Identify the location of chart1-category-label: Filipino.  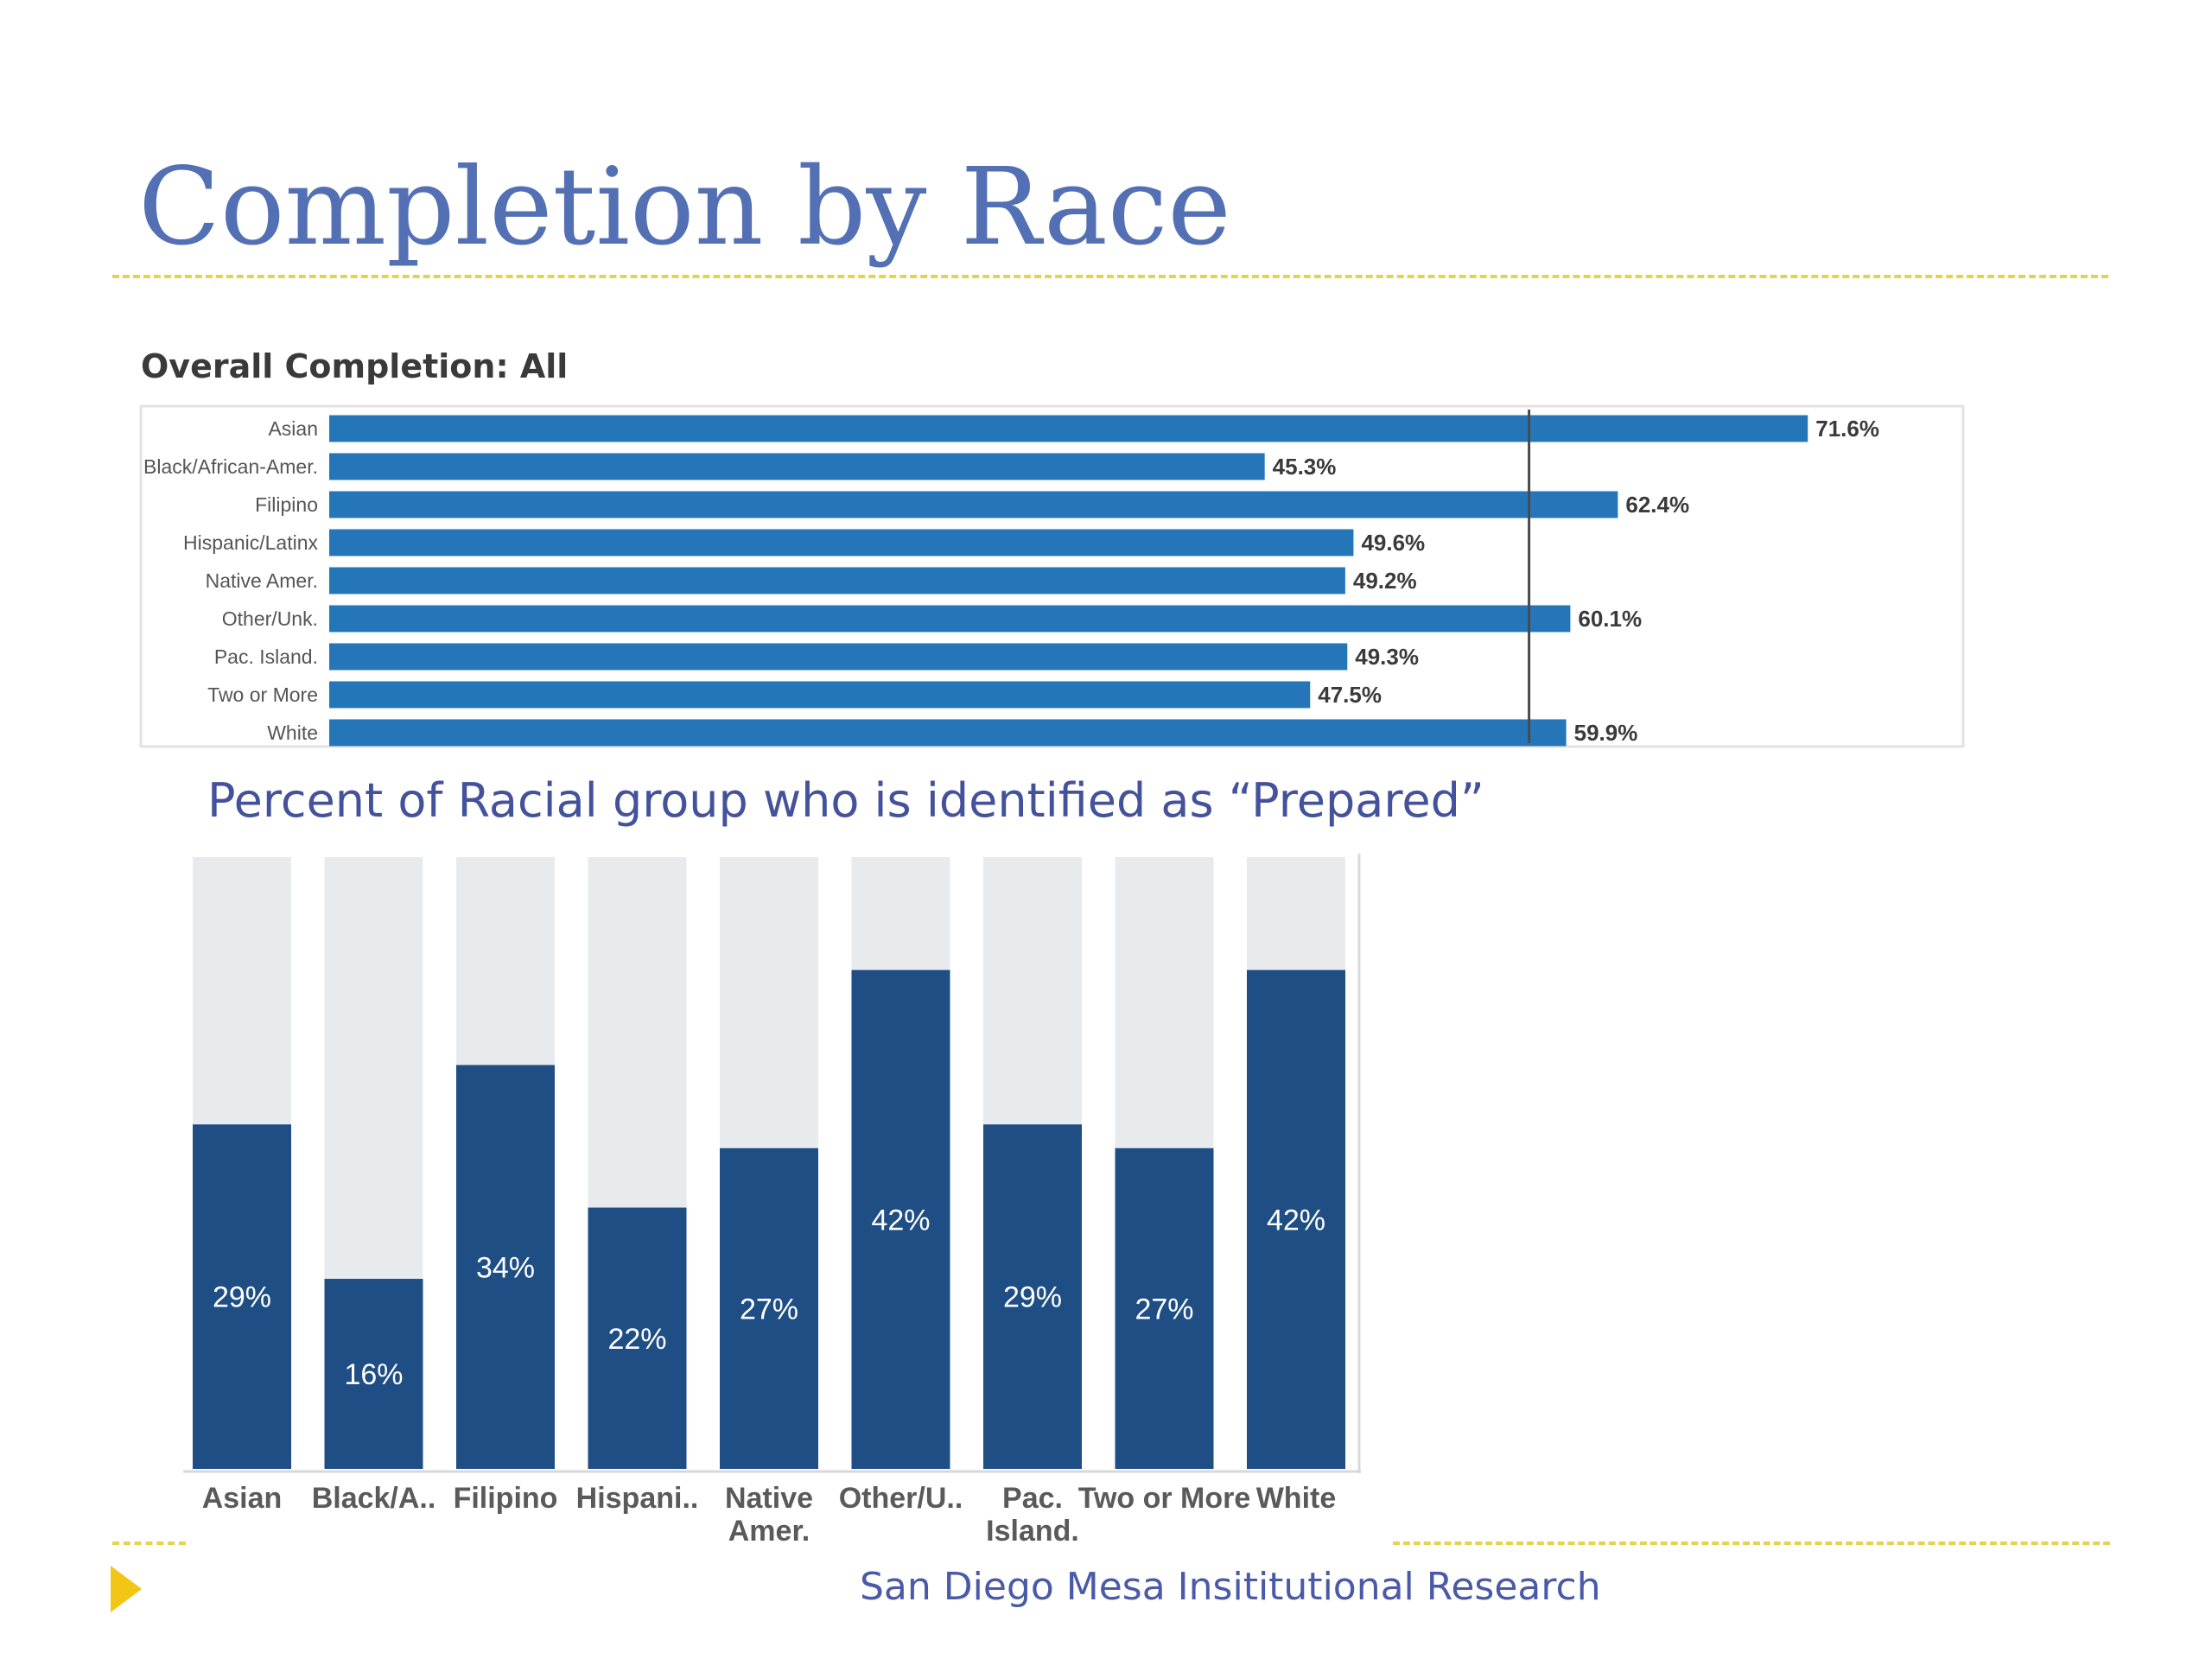
(286, 504).